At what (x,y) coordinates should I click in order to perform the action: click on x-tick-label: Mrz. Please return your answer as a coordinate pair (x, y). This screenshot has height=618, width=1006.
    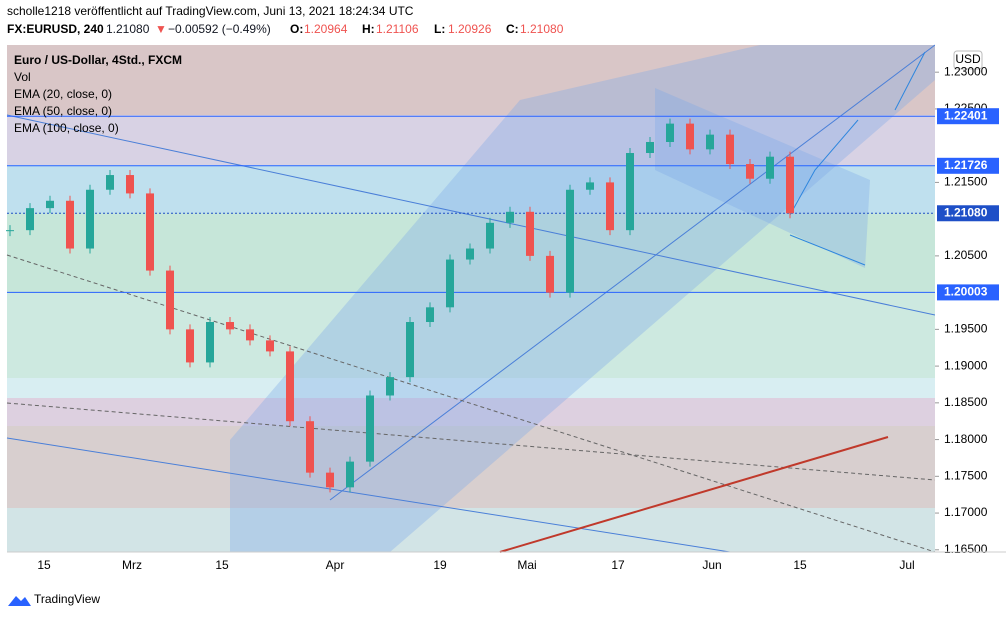
    Looking at the image, I should click on (132, 565).